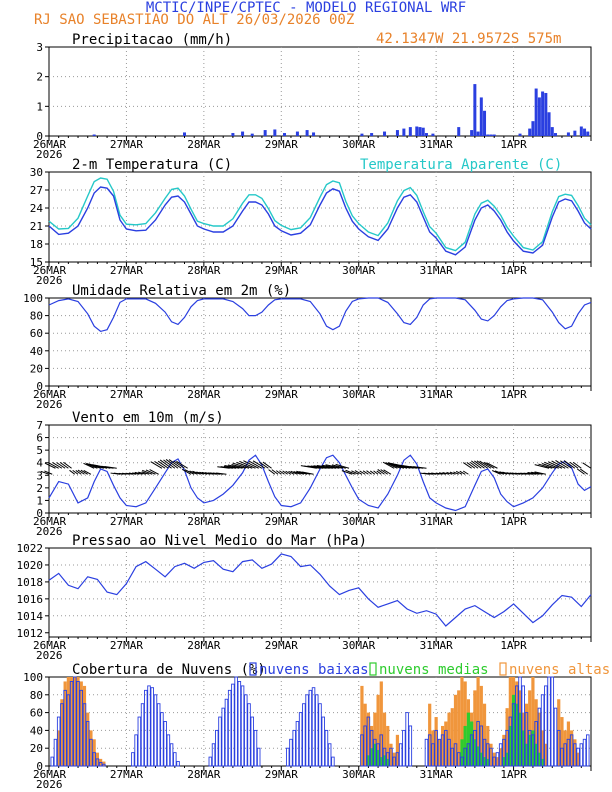 Image resolution: width=612 pixels, height=792 pixels. I want to click on year-label: 2026, so click(49, 404).